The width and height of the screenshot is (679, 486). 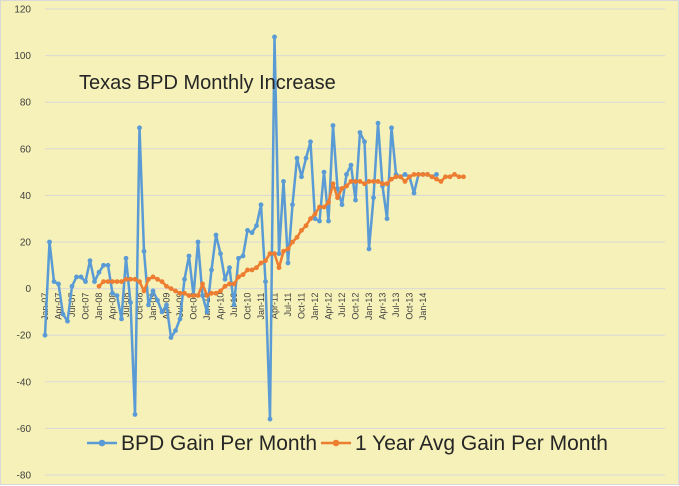 I want to click on y-tick-label: 80, so click(x=26, y=103).